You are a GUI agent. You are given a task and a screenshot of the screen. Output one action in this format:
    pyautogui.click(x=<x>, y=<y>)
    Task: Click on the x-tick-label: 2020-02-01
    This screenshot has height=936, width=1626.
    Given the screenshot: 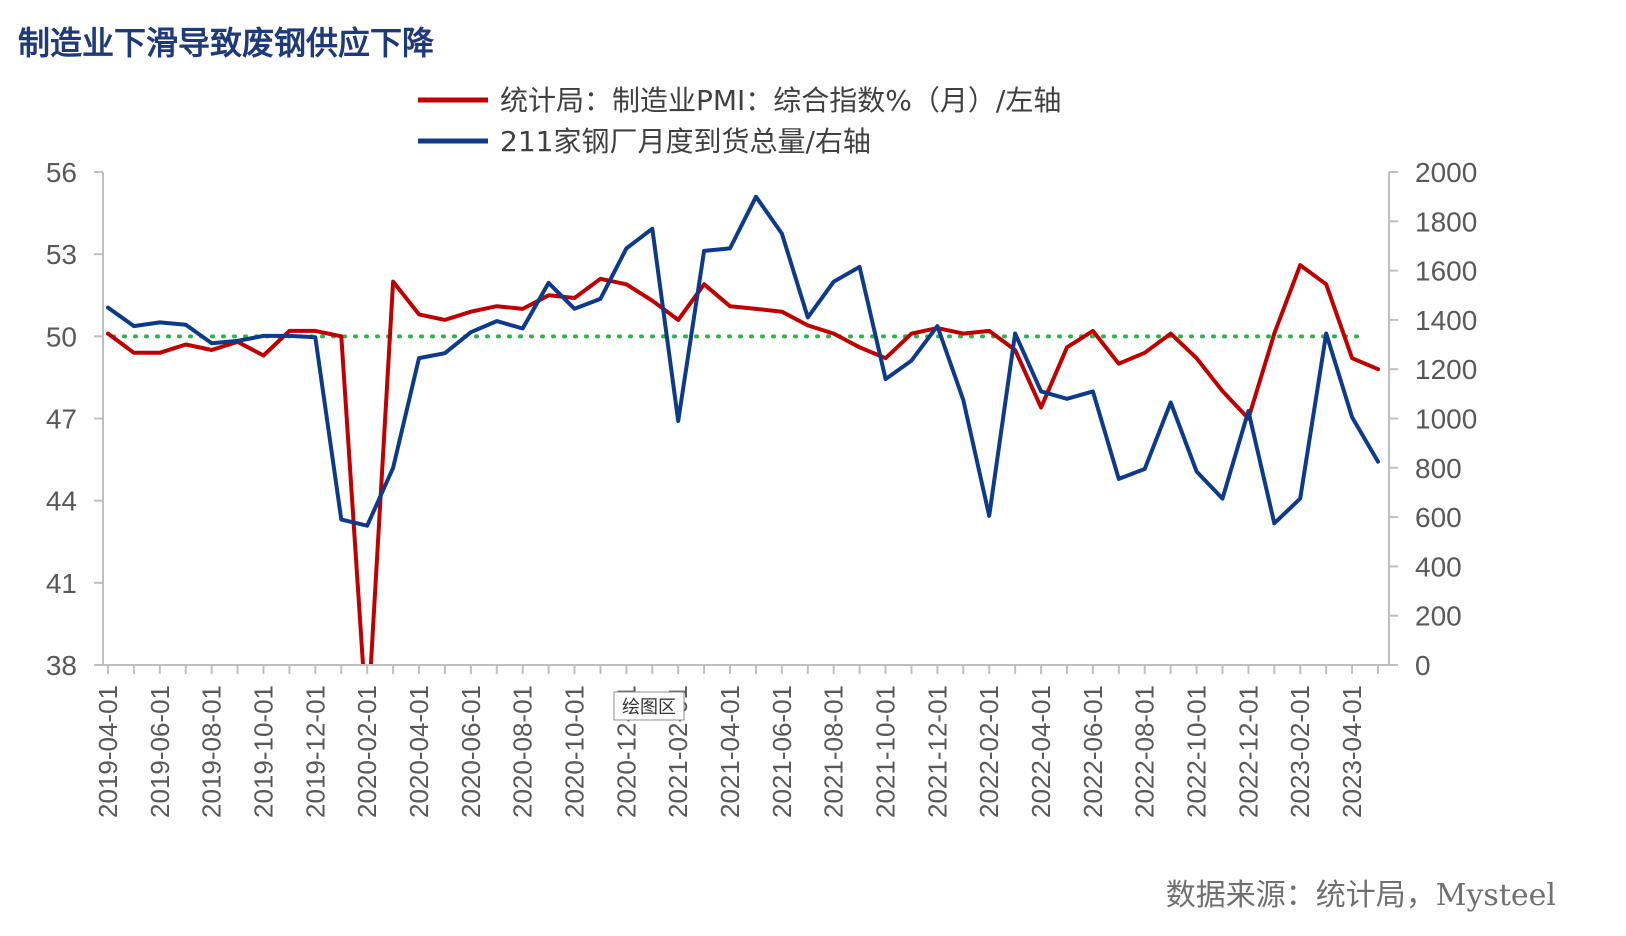 What is the action you would take?
    pyautogui.click(x=367, y=751)
    